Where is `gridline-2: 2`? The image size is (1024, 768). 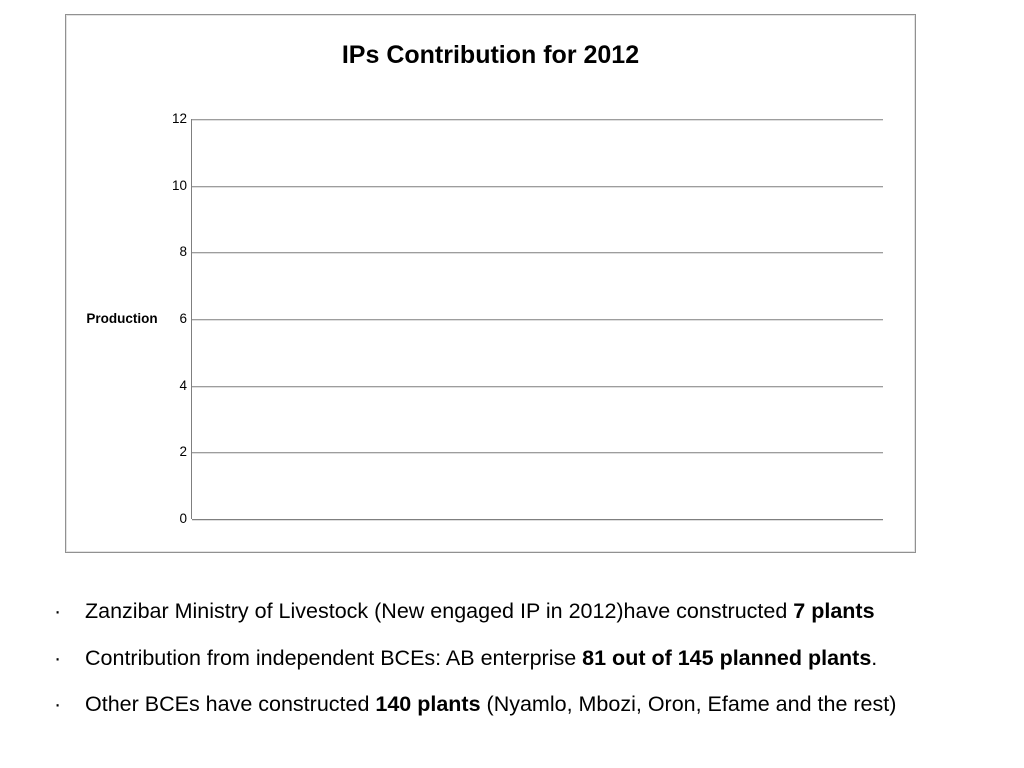
gridline-2: 2 is located at coordinates (531, 451).